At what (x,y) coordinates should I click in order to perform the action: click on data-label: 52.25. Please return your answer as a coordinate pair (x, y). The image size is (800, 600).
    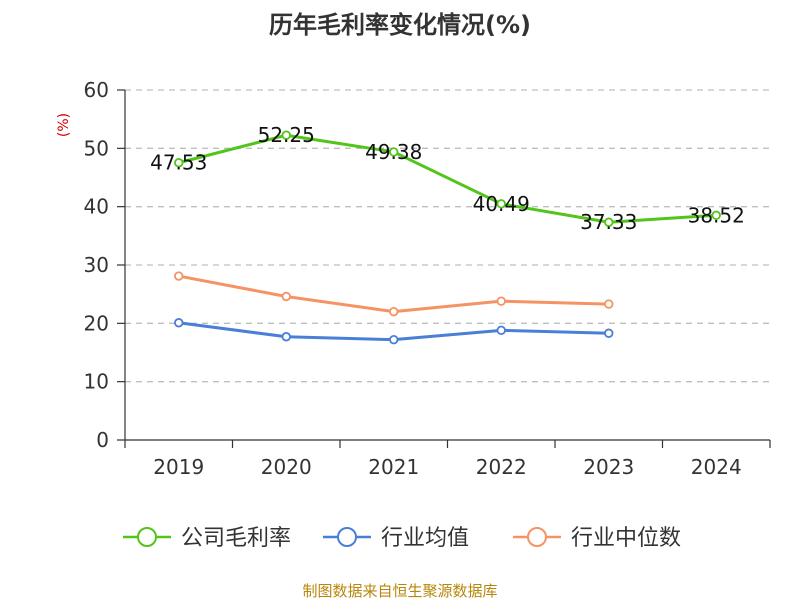
    Looking at the image, I should click on (286, 135).